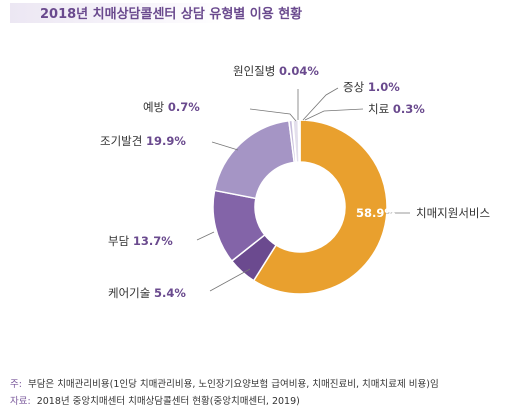  Describe the element at coordinates (131, 293) in the screenshot. I see `category-label: 케어기술` at that location.